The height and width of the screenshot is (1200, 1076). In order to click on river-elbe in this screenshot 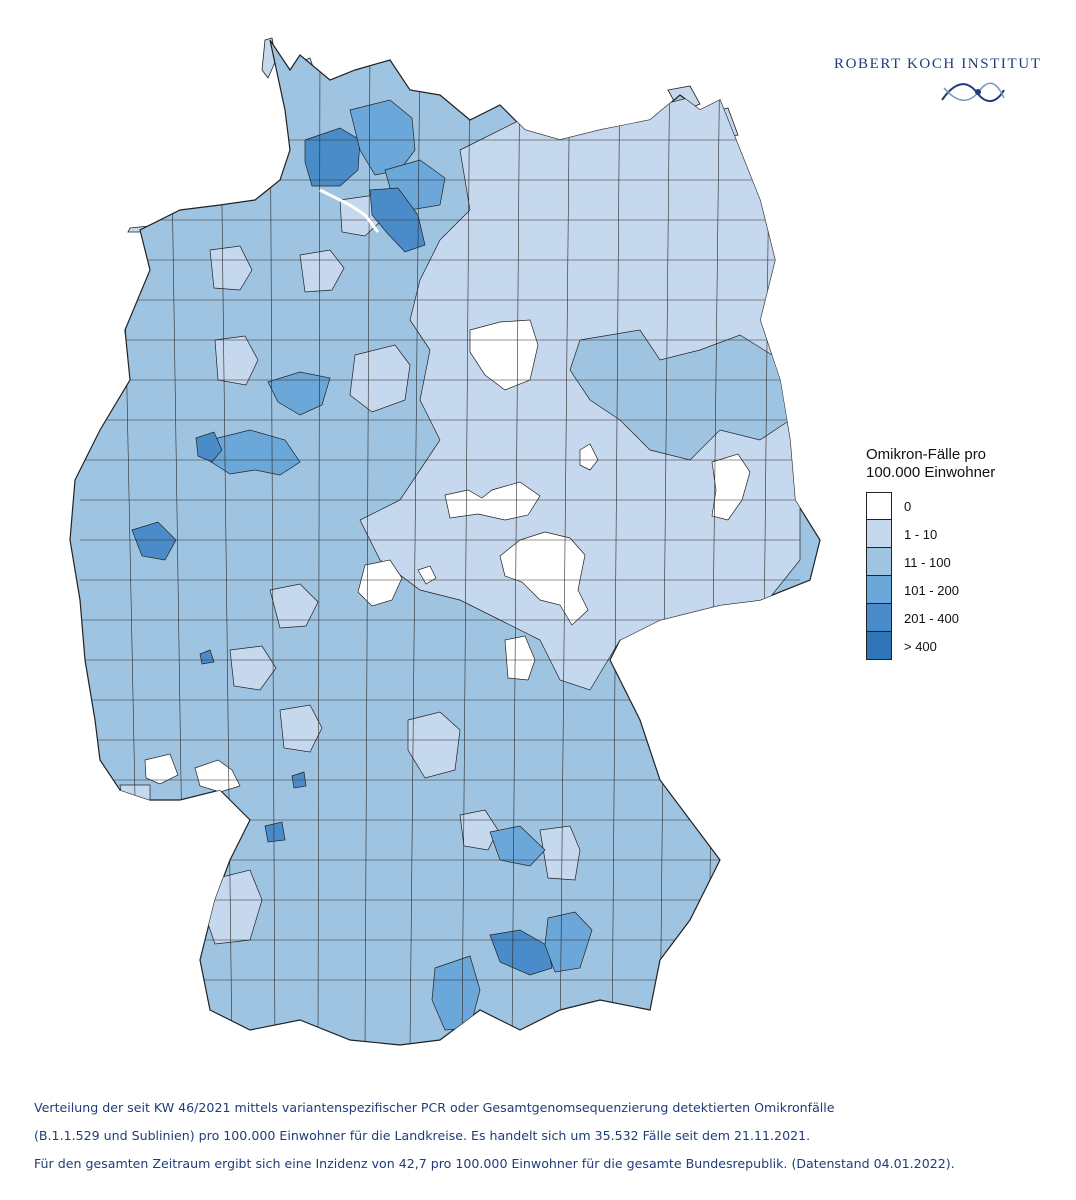, I will do `click(349, 210)`.